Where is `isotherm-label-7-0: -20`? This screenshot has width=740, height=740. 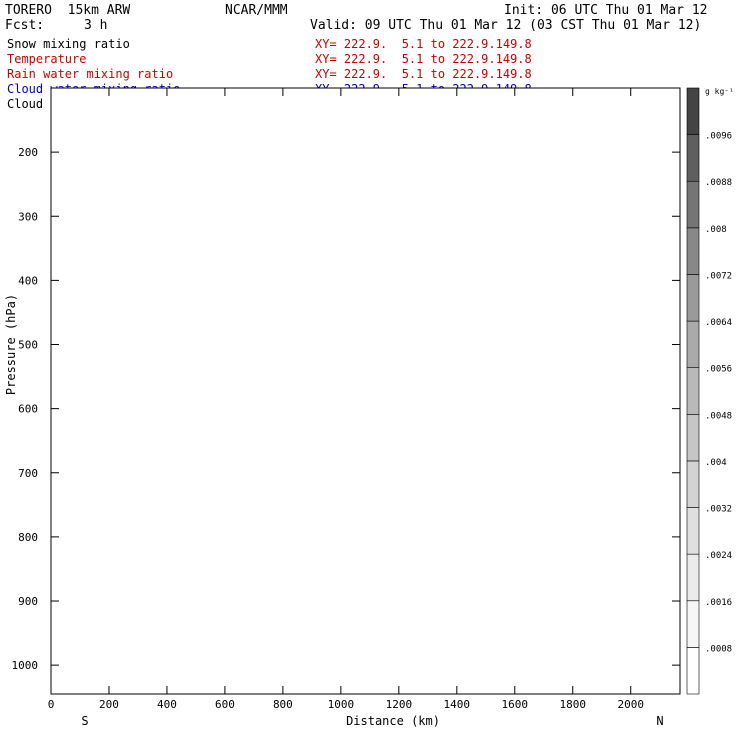
isotherm-label-7-0: -20 is located at coordinates (254, 249).